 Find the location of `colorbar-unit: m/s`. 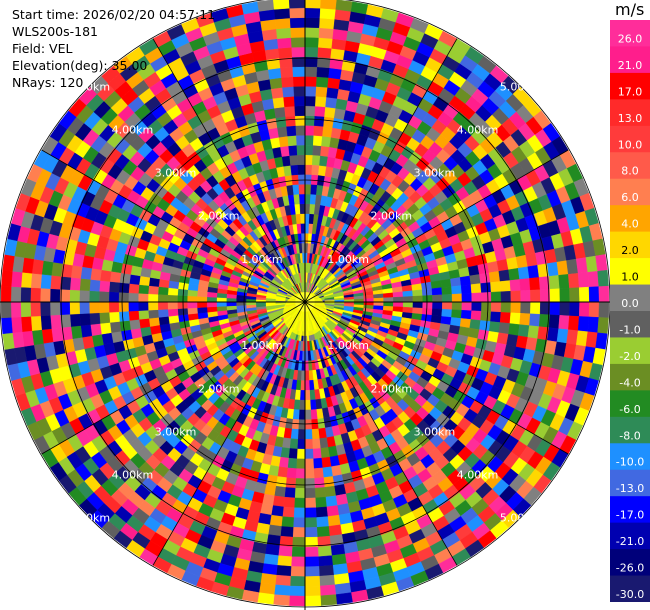

colorbar-unit: m/s is located at coordinates (630, 9).